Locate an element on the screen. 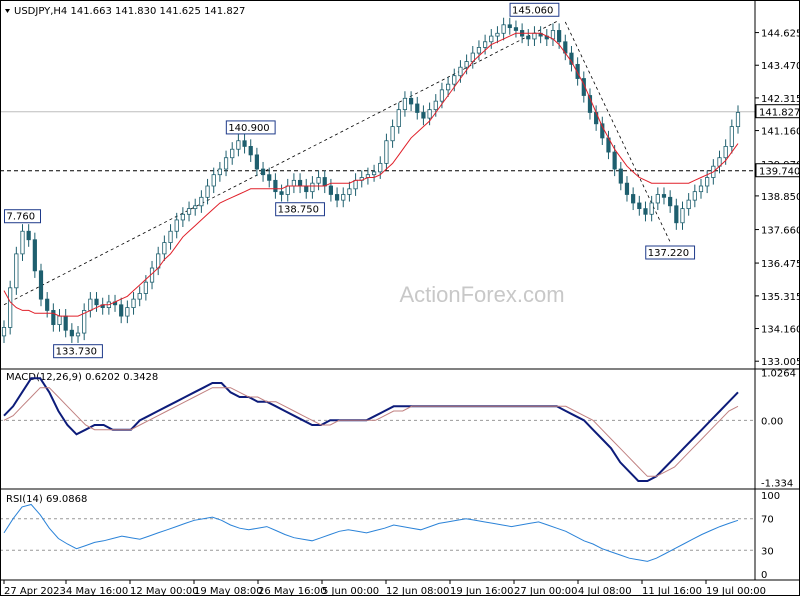 The height and width of the screenshot is (600, 800). price-tick-label: 133.005 is located at coordinates (780, 362).